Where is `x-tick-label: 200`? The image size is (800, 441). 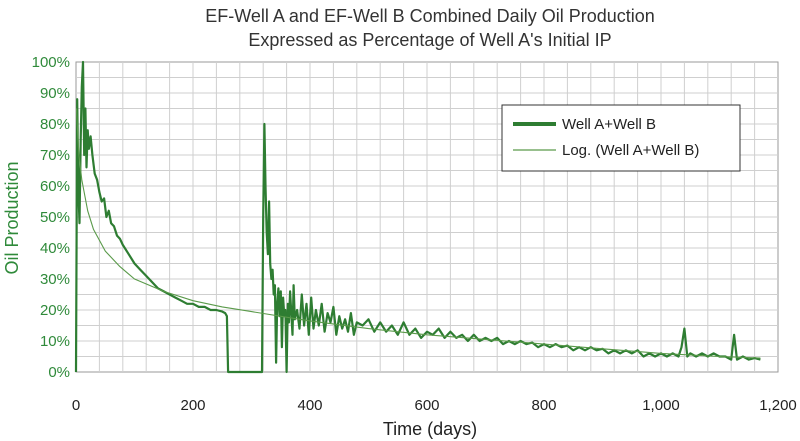 x-tick-label: 200 is located at coordinates (192, 405).